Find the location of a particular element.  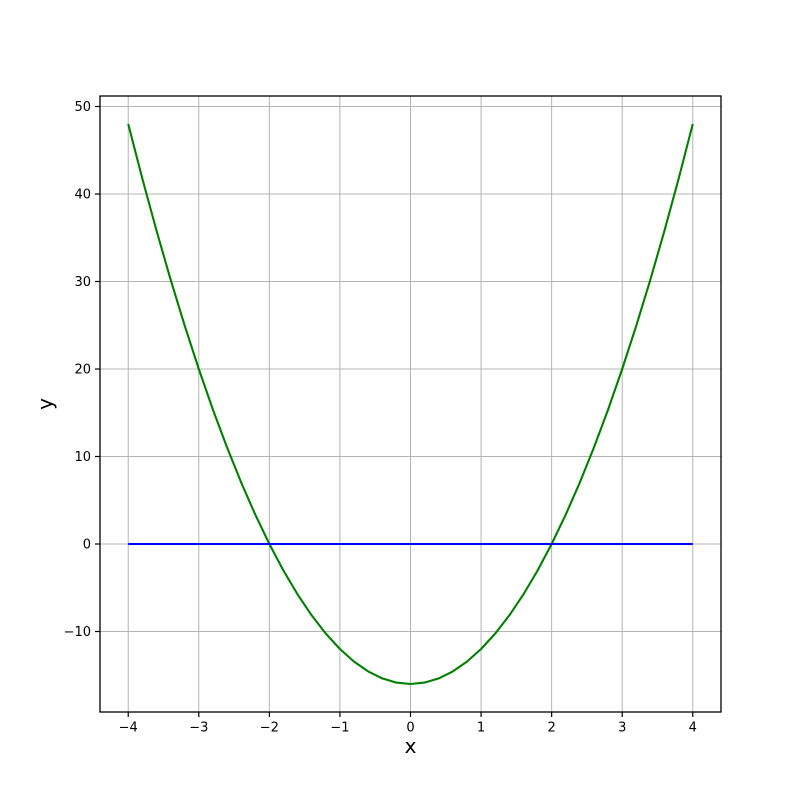

x-axis-label: x is located at coordinates (411, 746).